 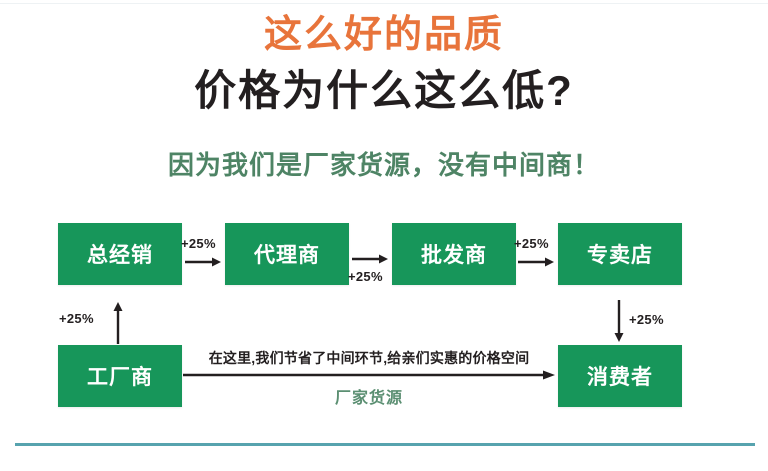 What do you see at coordinates (383, 35) in the screenshot?
I see `headline-primary: 这么好的品质` at bounding box center [383, 35].